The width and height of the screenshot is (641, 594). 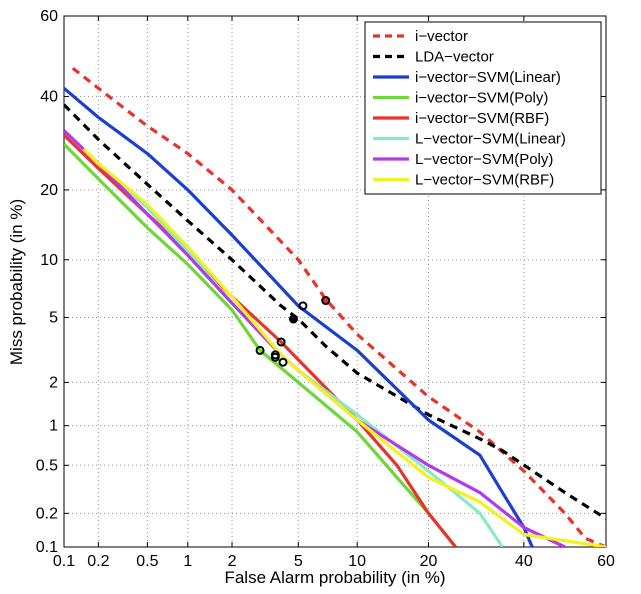 What do you see at coordinates (293, 331) in the screenshot?
I see `min-dcf-markers` at bounding box center [293, 331].